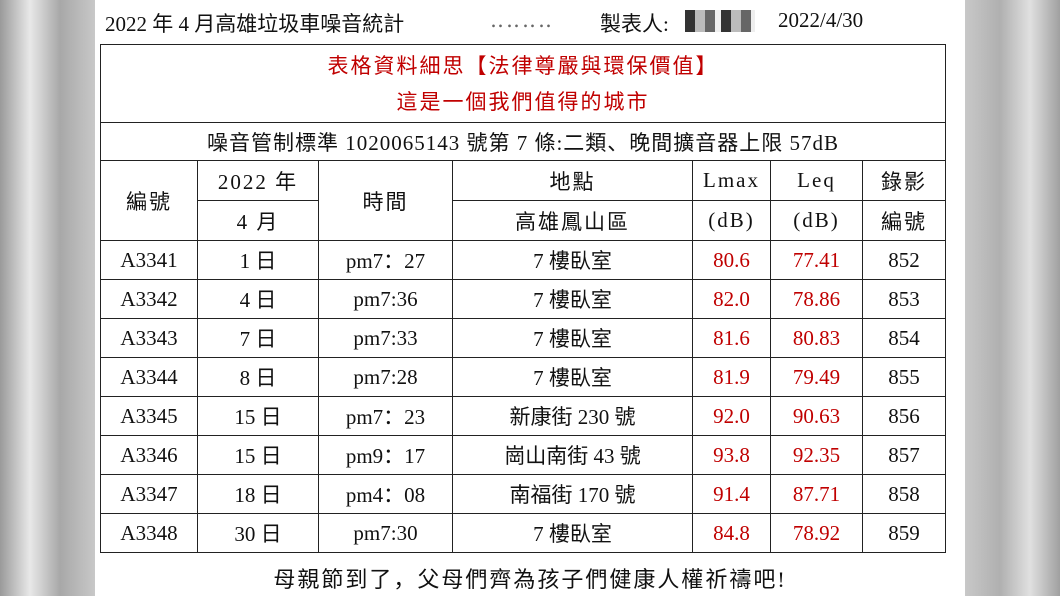 This screenshot has width=1060, height=596. What do you see at coordinates (904, 455) in the screenshot?
I see `data-cell: 857` at bounding box center [904, 455].